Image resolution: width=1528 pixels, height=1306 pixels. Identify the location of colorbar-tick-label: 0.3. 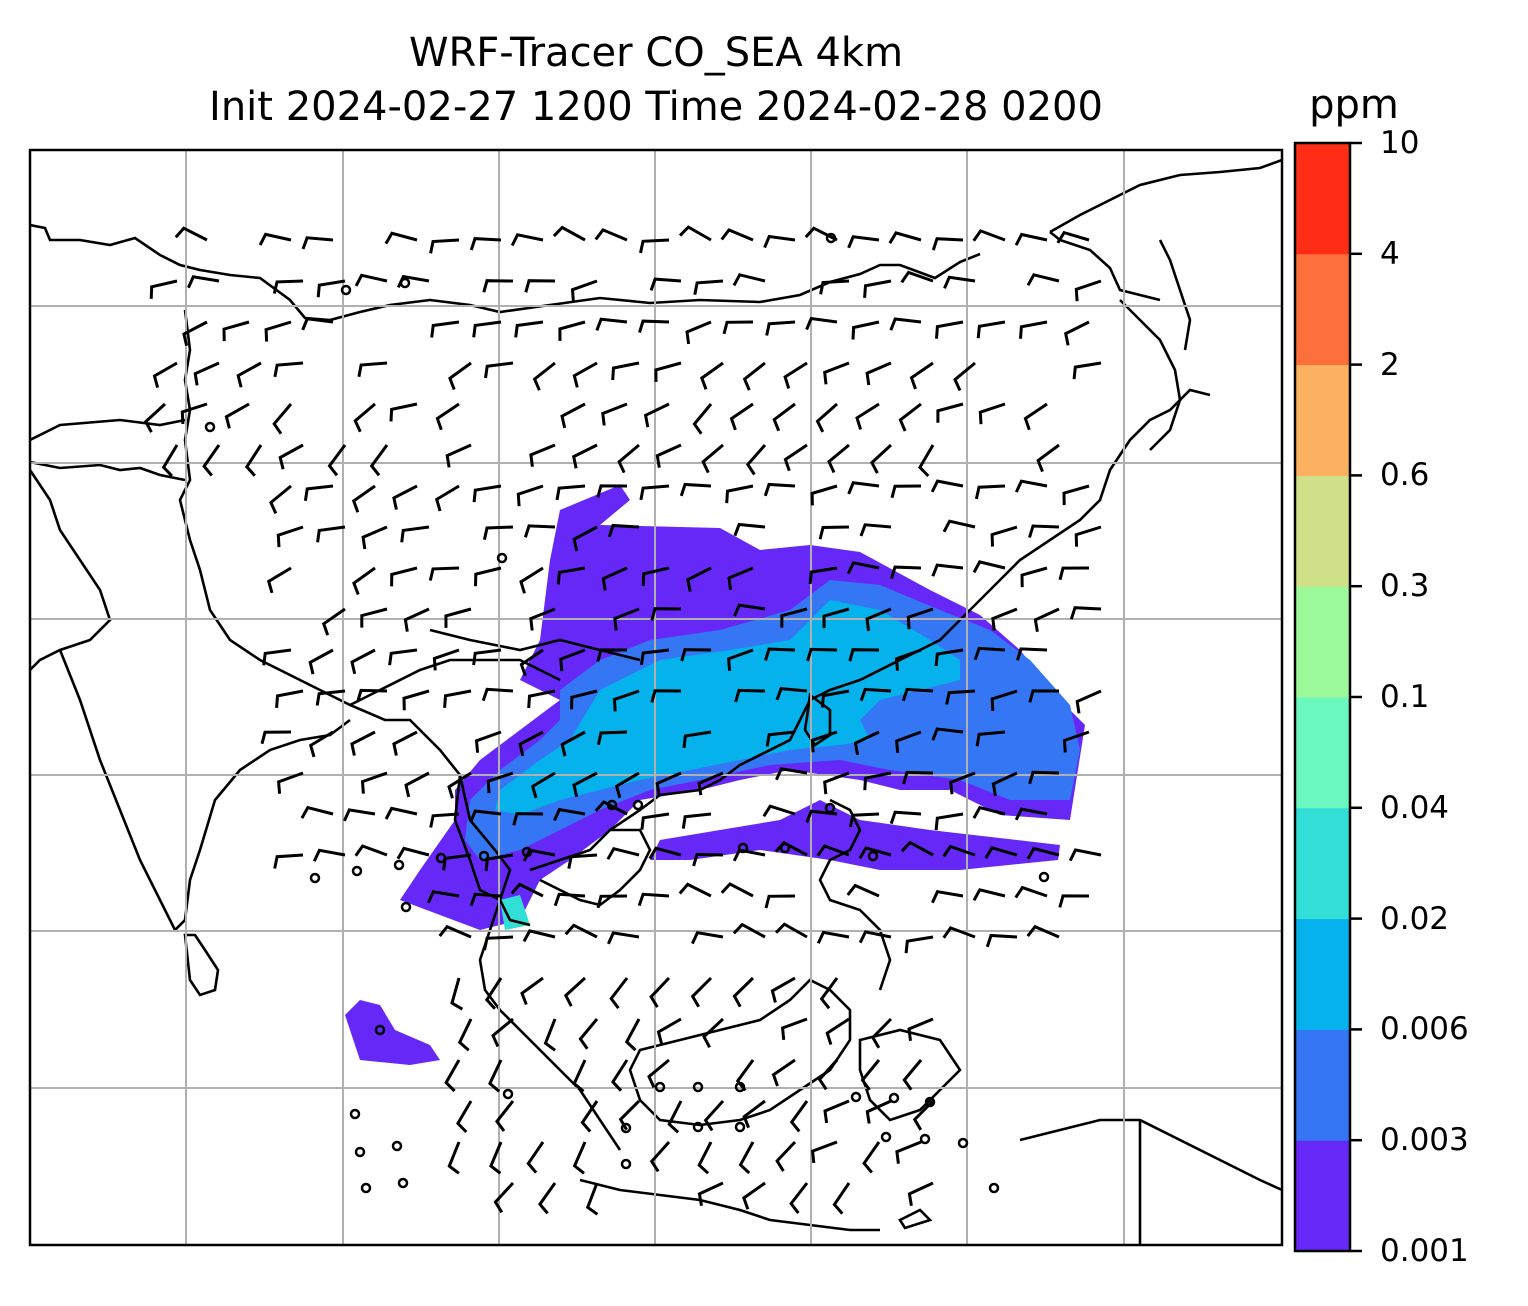
(1405, 586).